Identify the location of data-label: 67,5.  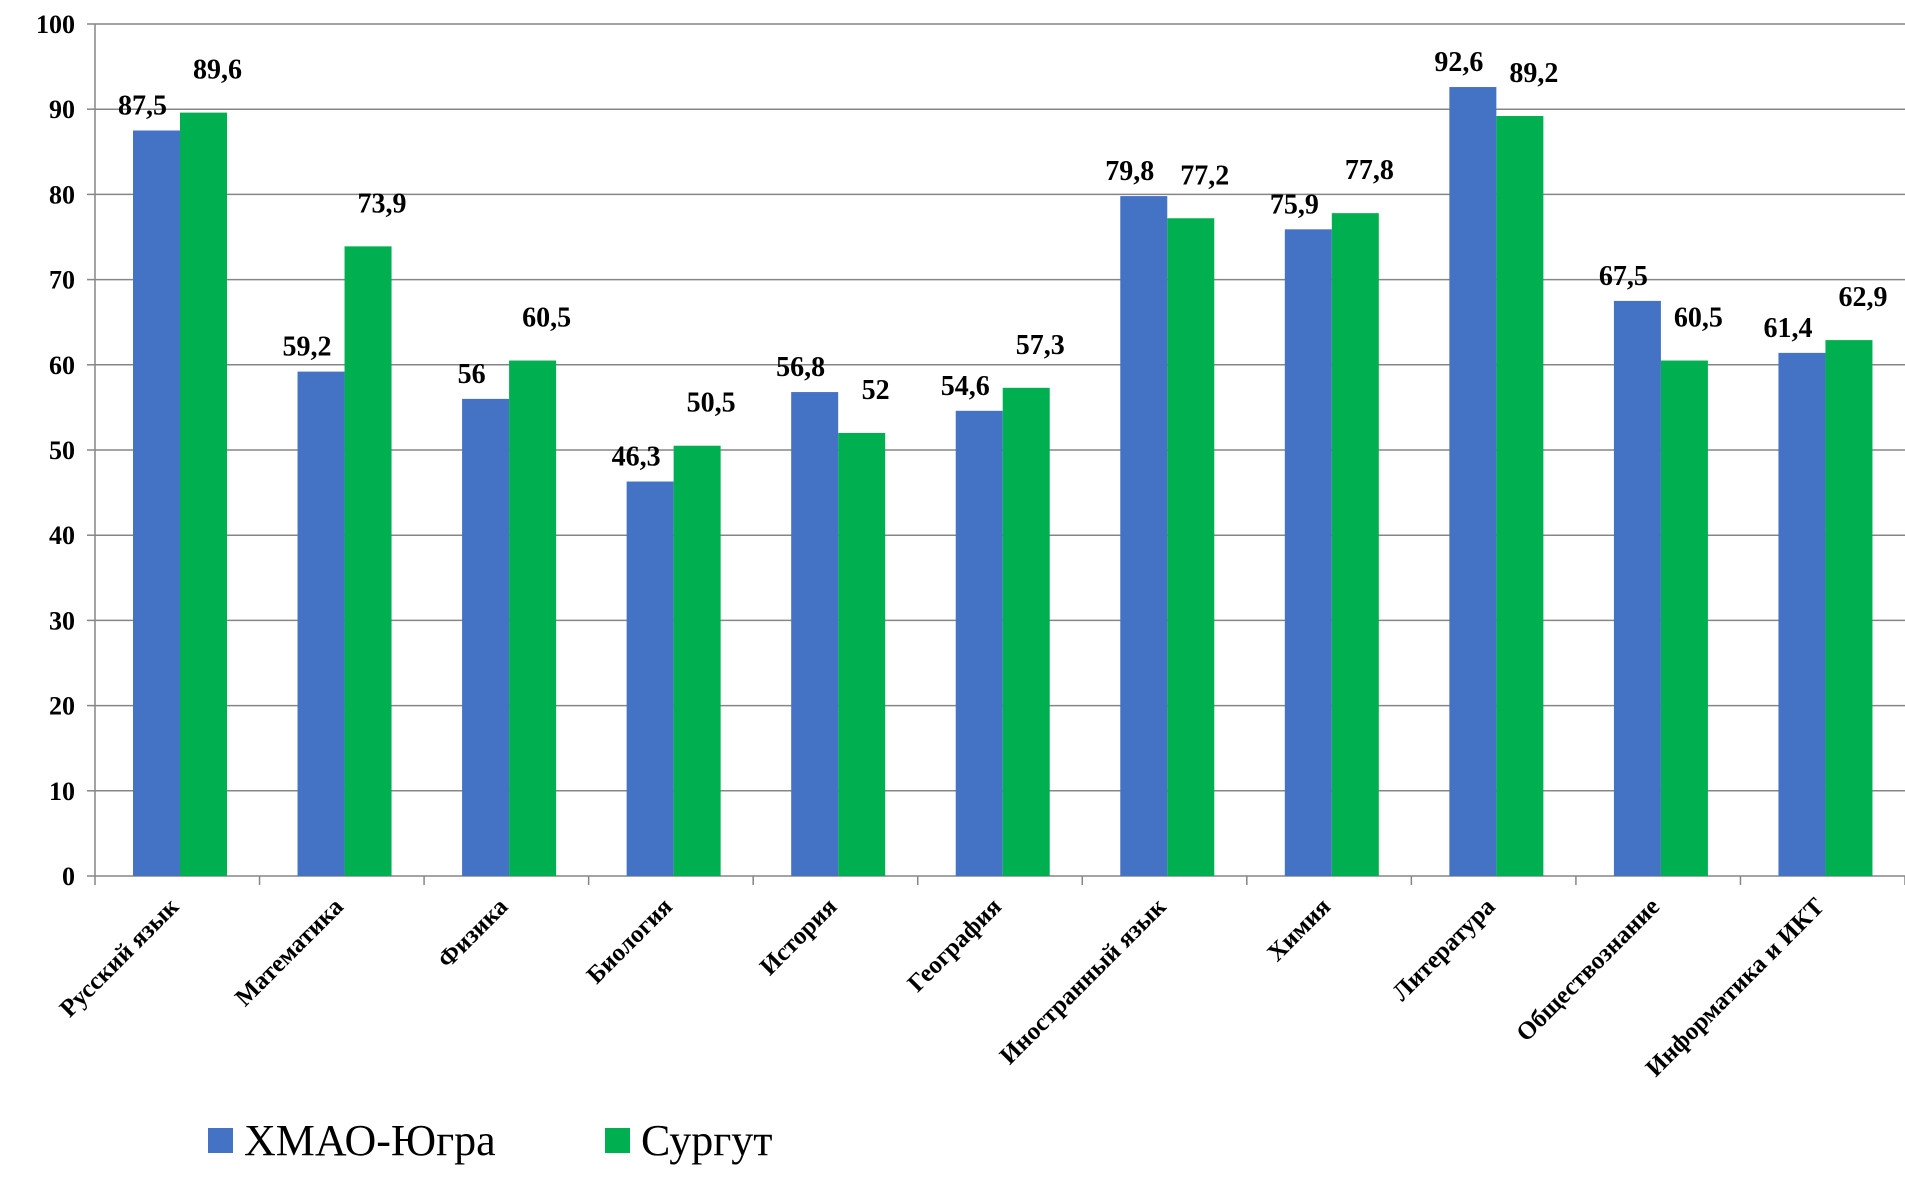
(1623, 276).